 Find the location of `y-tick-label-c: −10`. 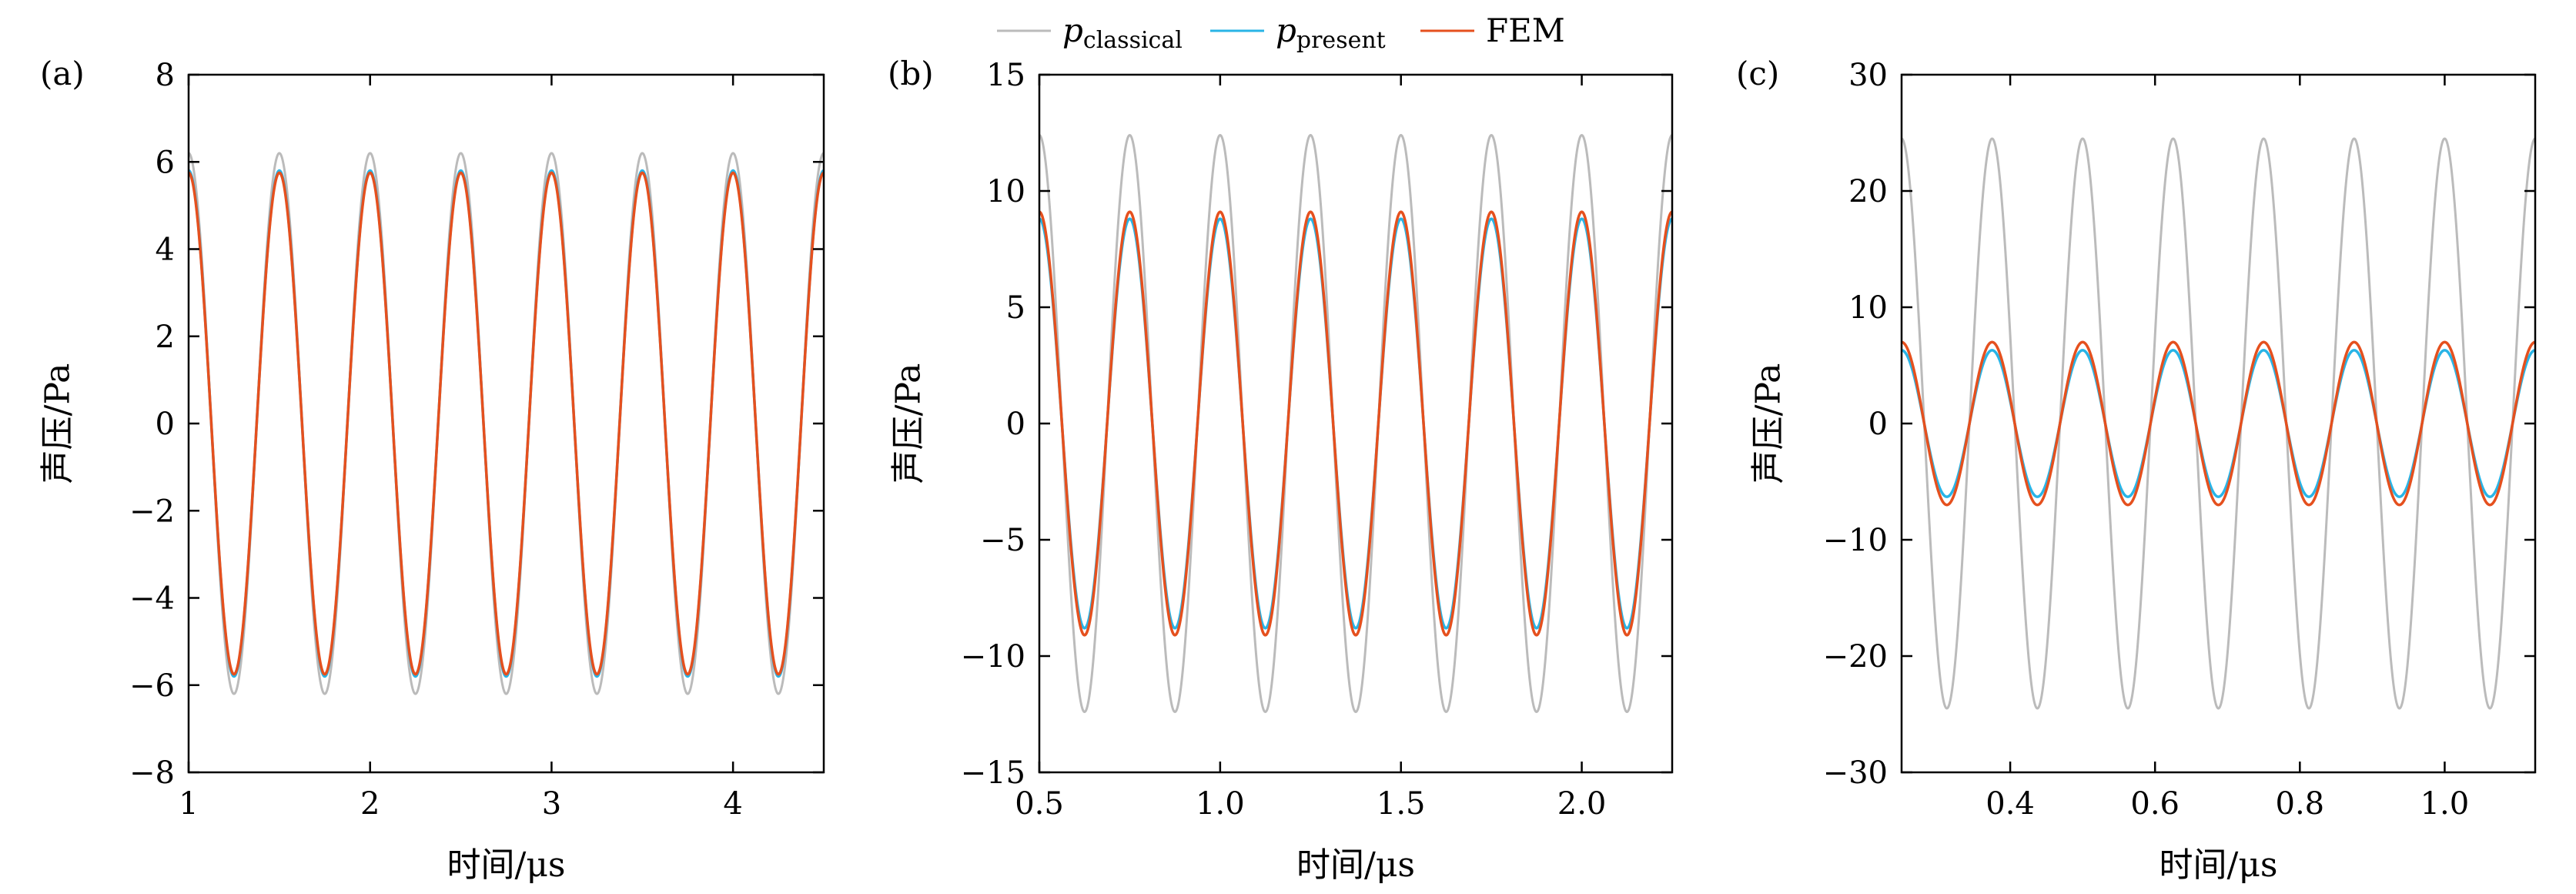

y-tick-label-c: −10 is located at coordinates (1856, 540).